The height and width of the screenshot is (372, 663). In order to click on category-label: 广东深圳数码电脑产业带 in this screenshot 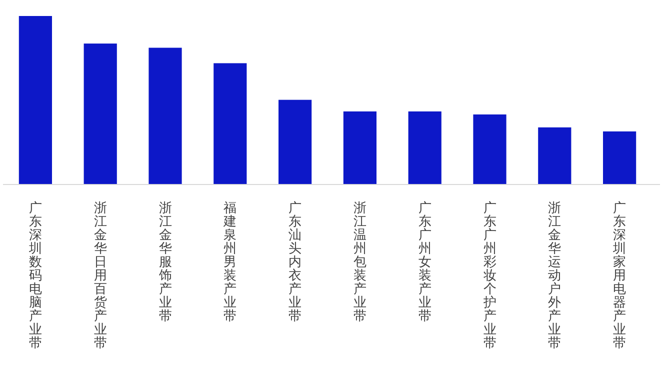, I will do `click(35, 276)`.